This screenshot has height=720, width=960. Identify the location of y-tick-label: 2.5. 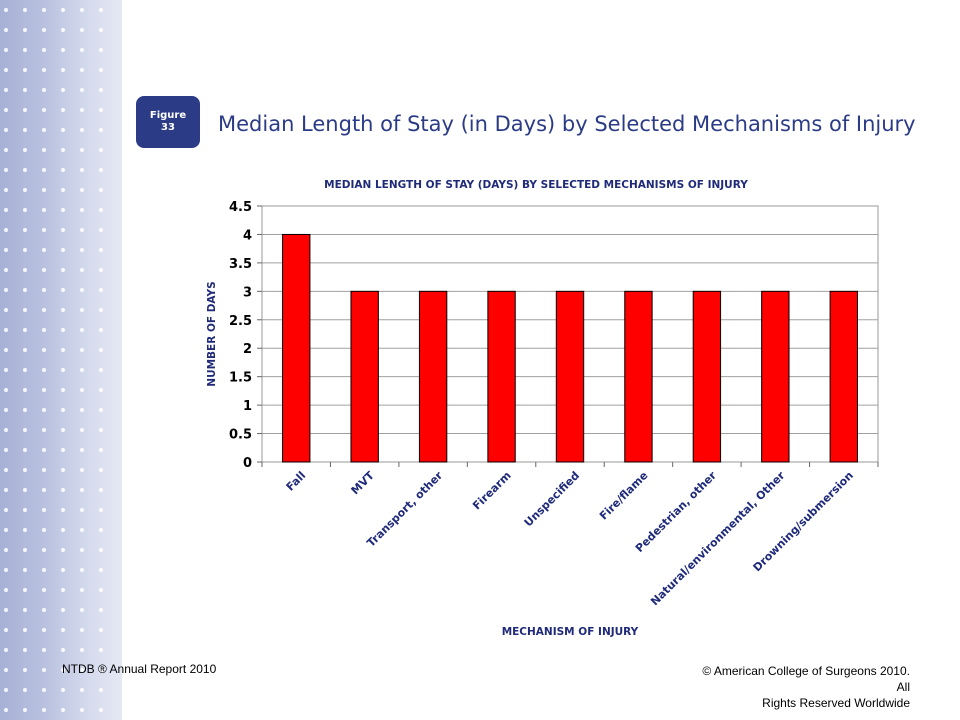
(240, 321).